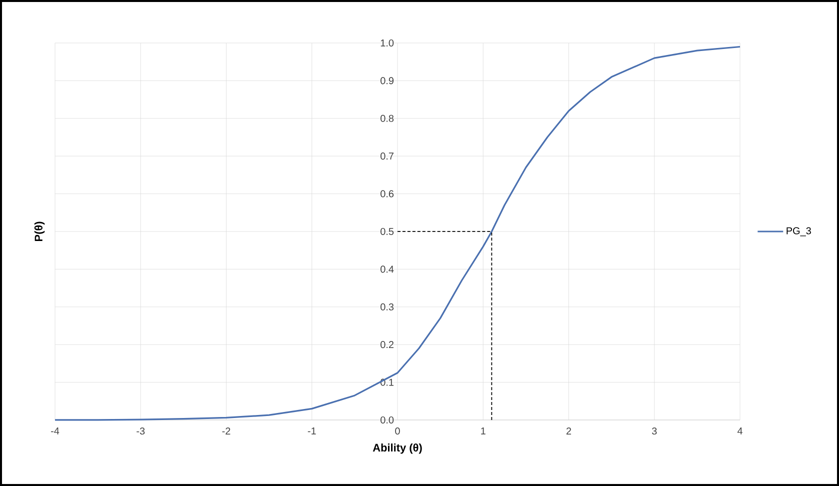  What do you see at coordinates (387, 80) in the screenshot?
I see `y-tick-label: 0.9` at bounding box center [387, 80].